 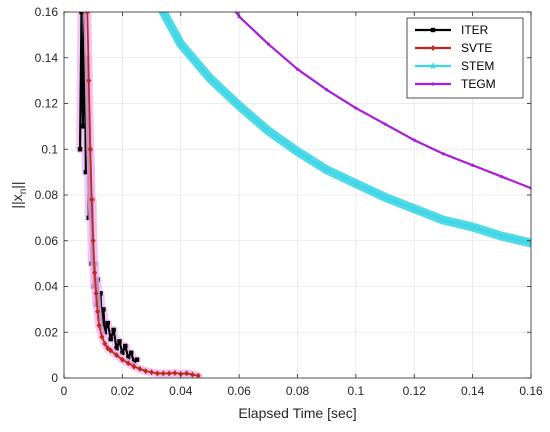 What do you see at coordinates (47, 58) in the screenshot?
I see `y-tick-label: 0.14` at bounding box center [47, 58].